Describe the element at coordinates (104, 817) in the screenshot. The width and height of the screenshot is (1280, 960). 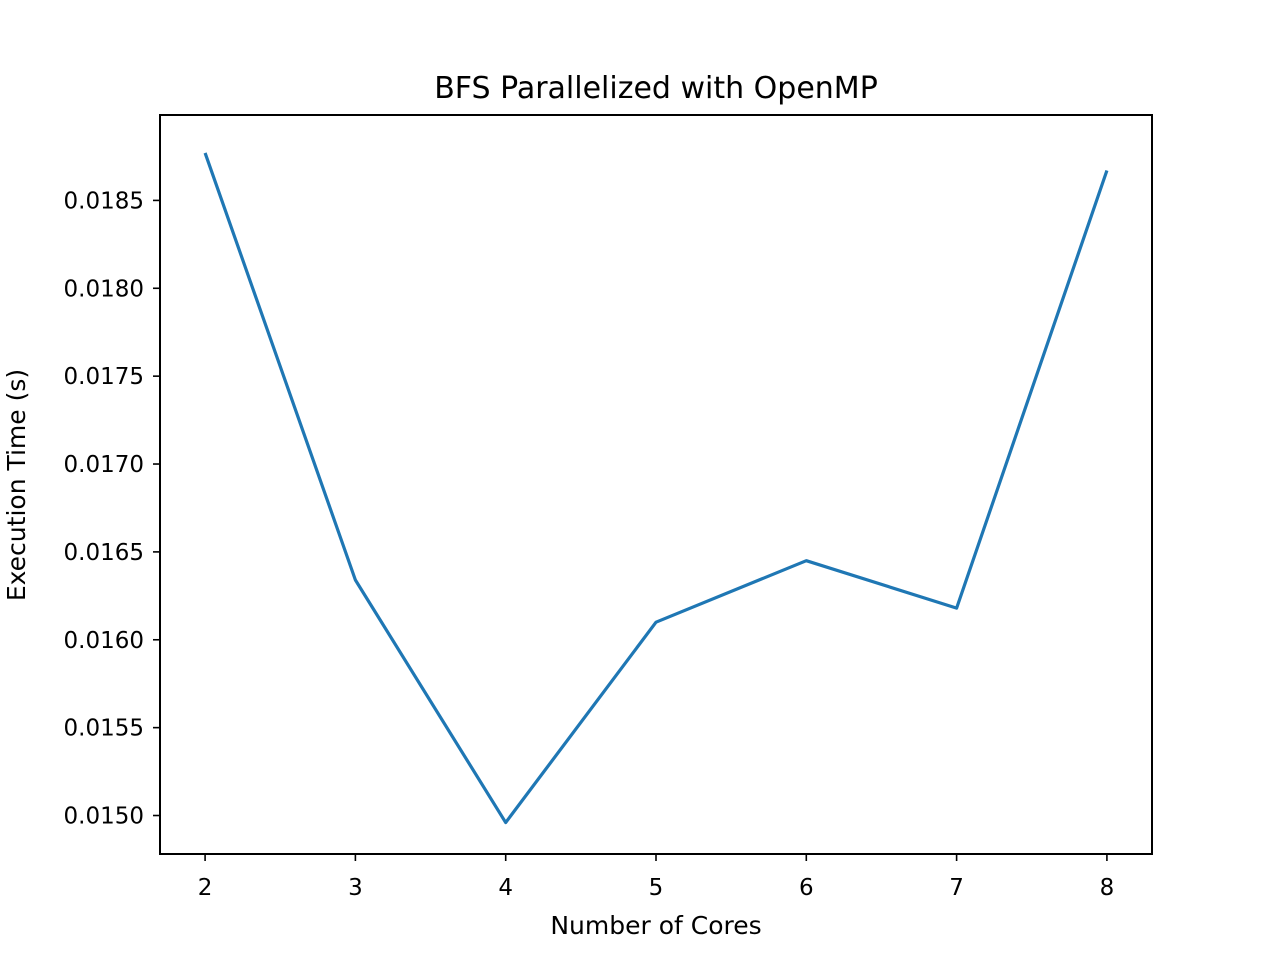
I see `y-tick-label: 0.0150` at that location.